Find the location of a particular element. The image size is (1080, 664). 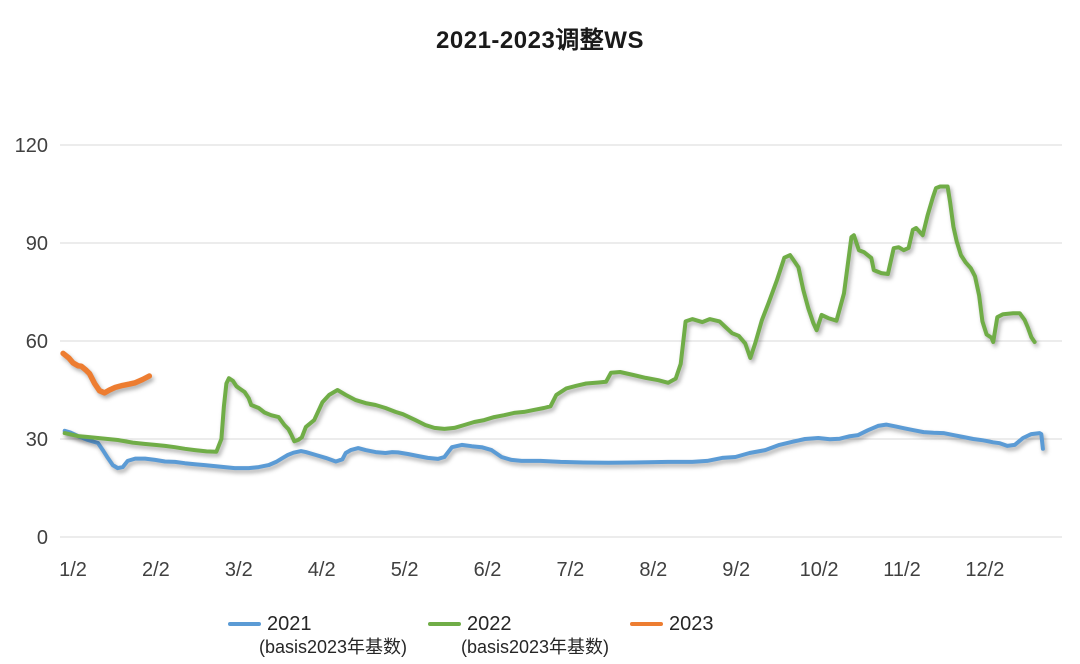

legend-label-2021: 2021 is located at coordinates (289, 624).